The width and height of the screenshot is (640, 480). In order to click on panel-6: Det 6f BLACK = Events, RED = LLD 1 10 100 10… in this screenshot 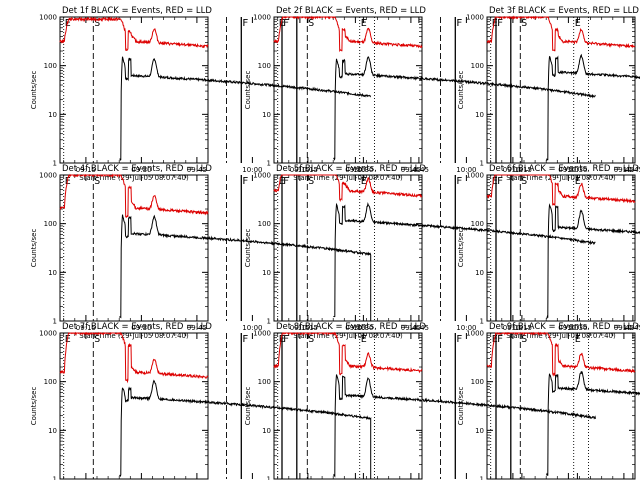, I will do `click(548, 252)`.